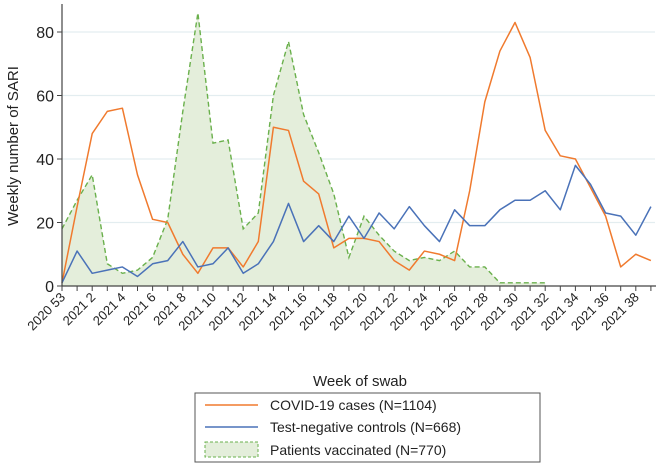  What do you see at coordinates (231, 449) in the screenshot?
I see `legend-swatch-vaccinated` at bounding box center [231, 449].